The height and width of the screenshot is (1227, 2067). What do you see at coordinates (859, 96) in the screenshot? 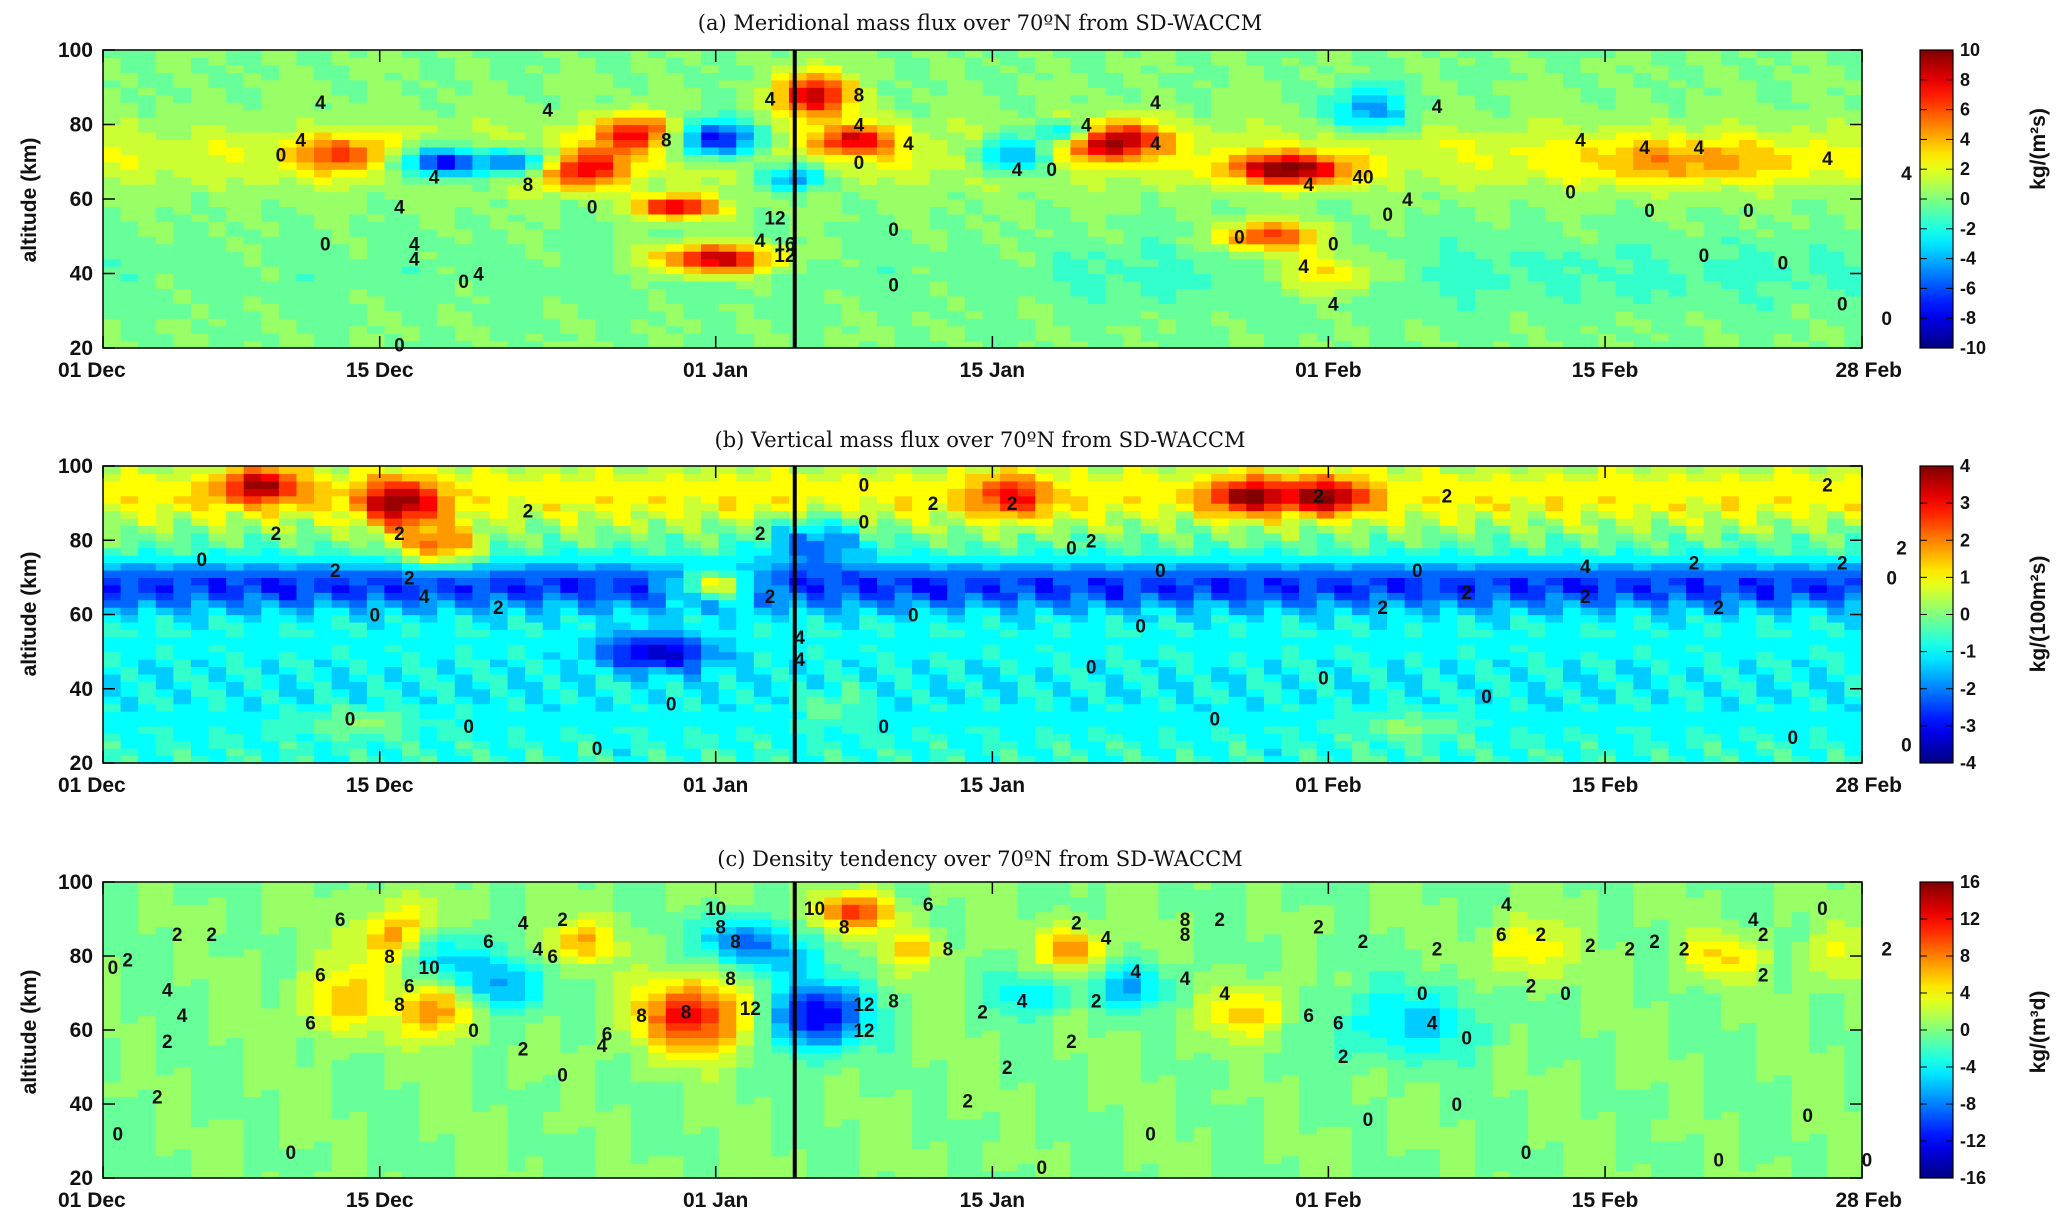
I see `contour-label: 8` at bounding box center [859, 96].